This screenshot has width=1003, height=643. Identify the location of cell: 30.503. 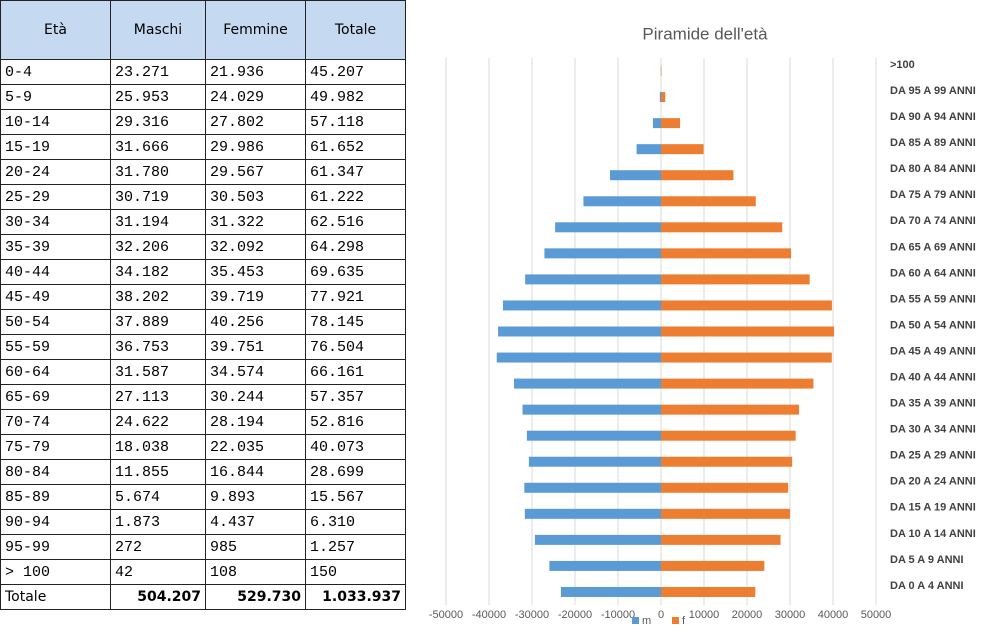
(255, 197).